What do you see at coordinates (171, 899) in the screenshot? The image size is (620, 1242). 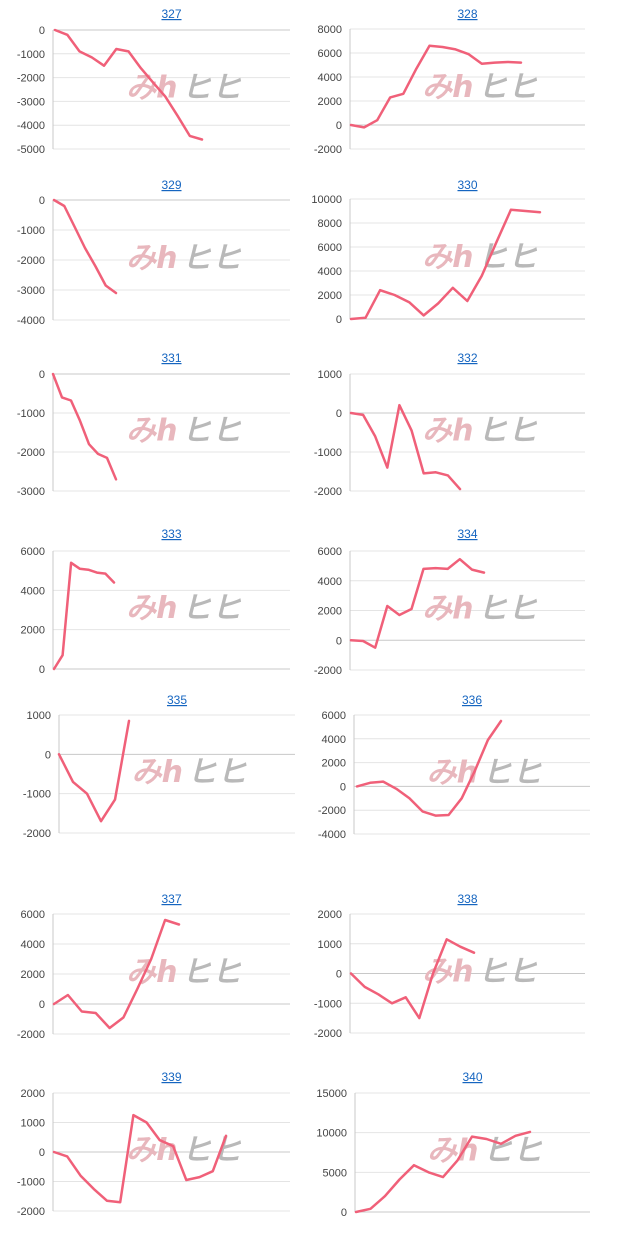 I see `chart-title-link: 337` at bounding box center [171, 899].